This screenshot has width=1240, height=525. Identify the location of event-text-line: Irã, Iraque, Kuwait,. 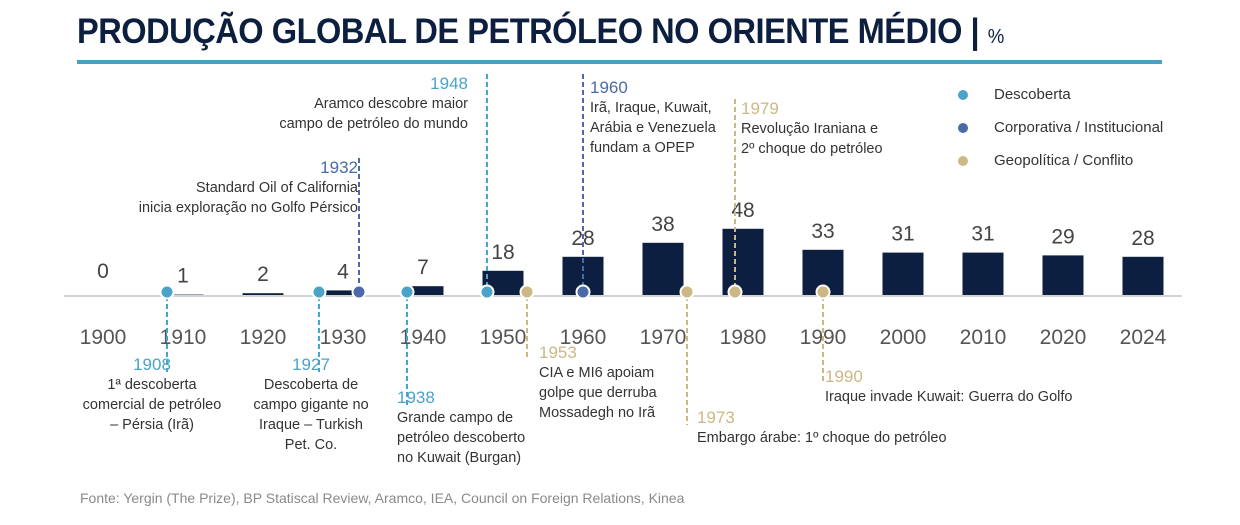
(651, 108).